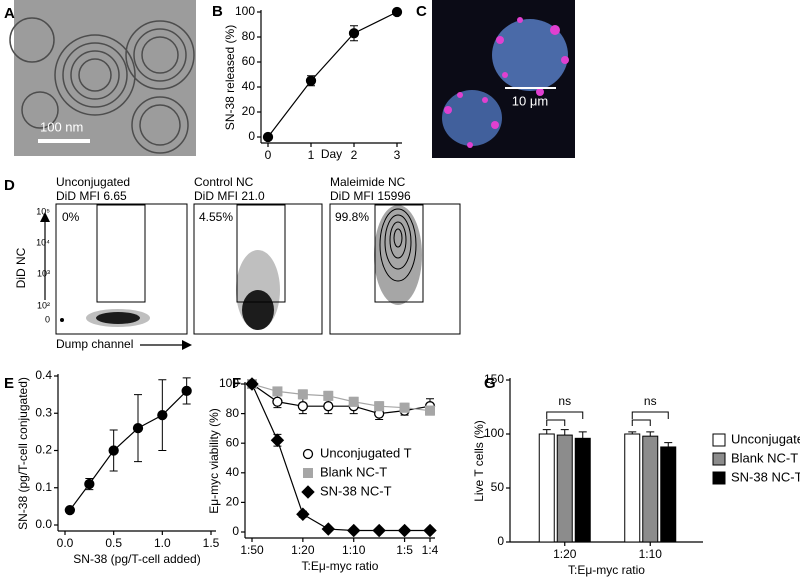 The width and height of the screenshot is (800, 581). I want to click on y-axis-label: SN-38 (pg/T-cell conjugated), so click(23, 453).